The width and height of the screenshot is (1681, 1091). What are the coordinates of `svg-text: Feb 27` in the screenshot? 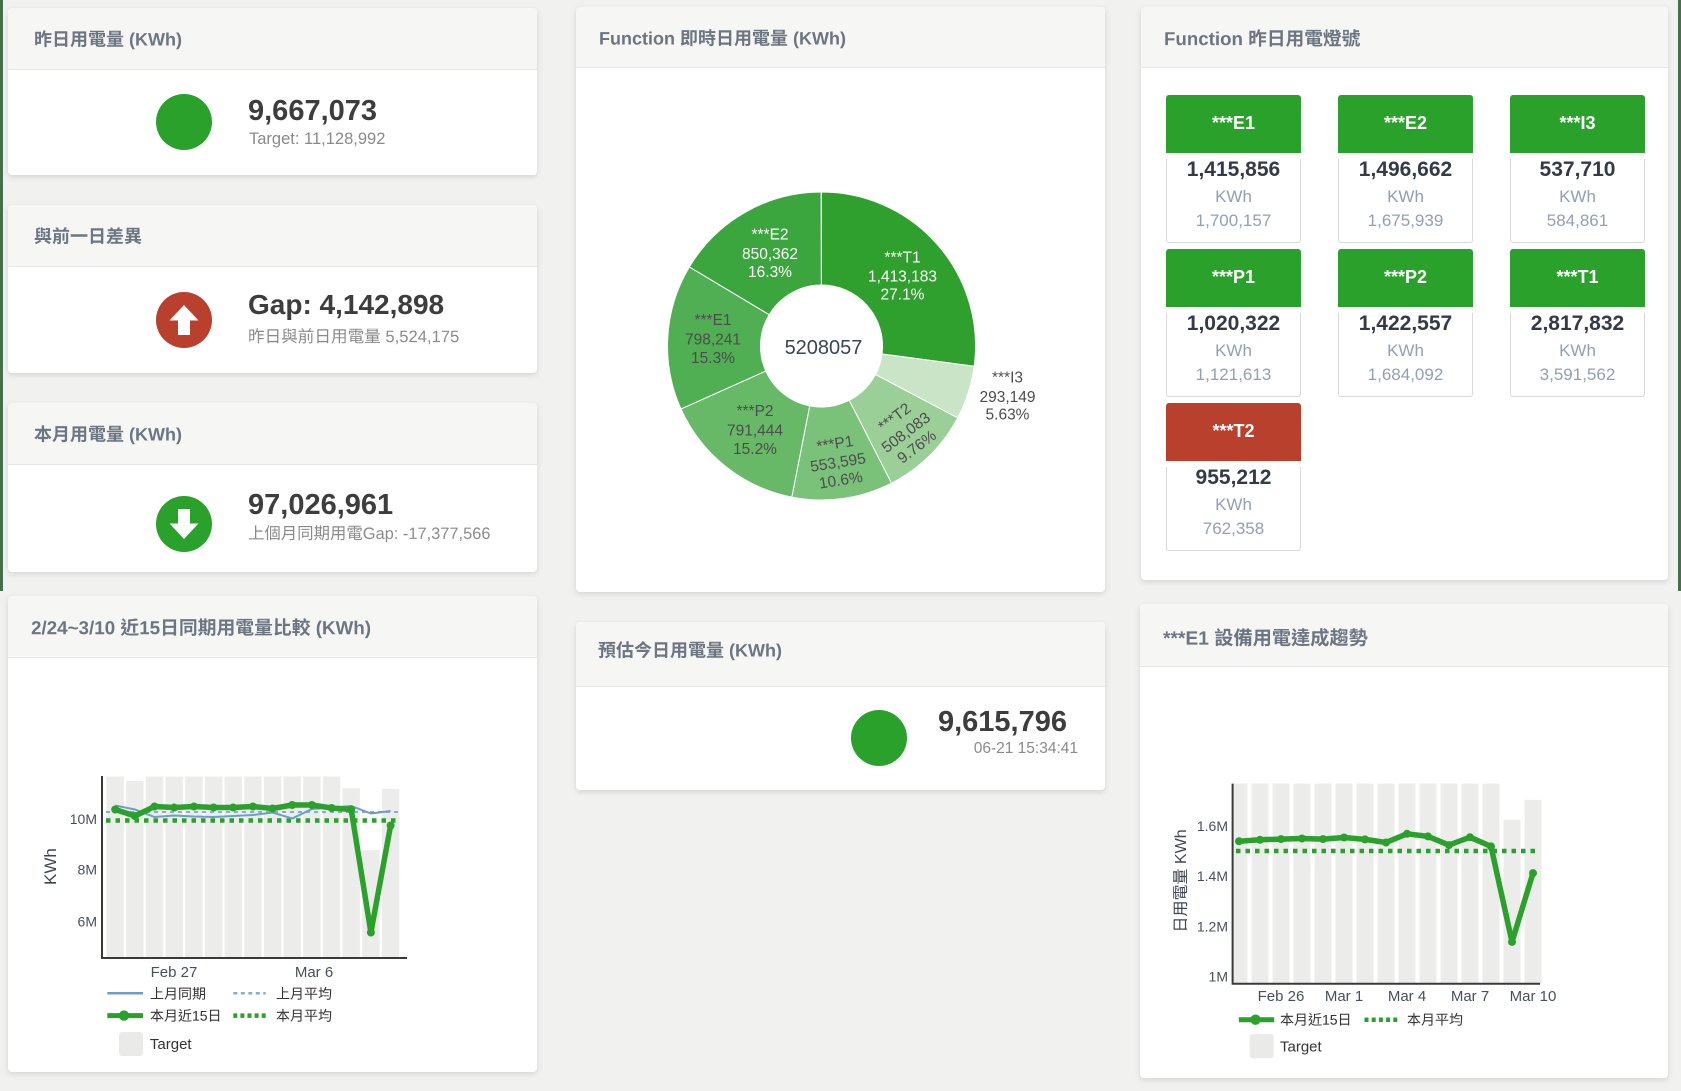 It's located at (174, 972).